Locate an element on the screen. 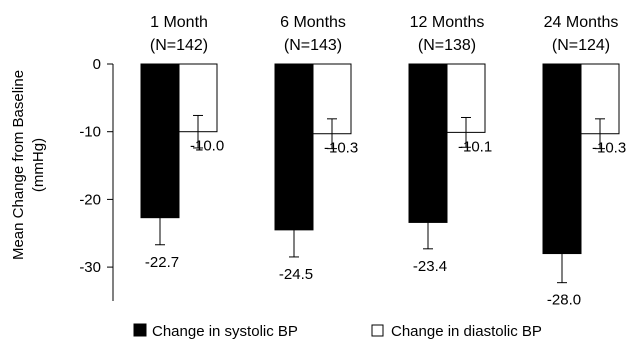 Image resolution: width=633 pixels, height=344 pixels. legend-label-systolic: Change in systolic BP is located at coordinates (225, 331).